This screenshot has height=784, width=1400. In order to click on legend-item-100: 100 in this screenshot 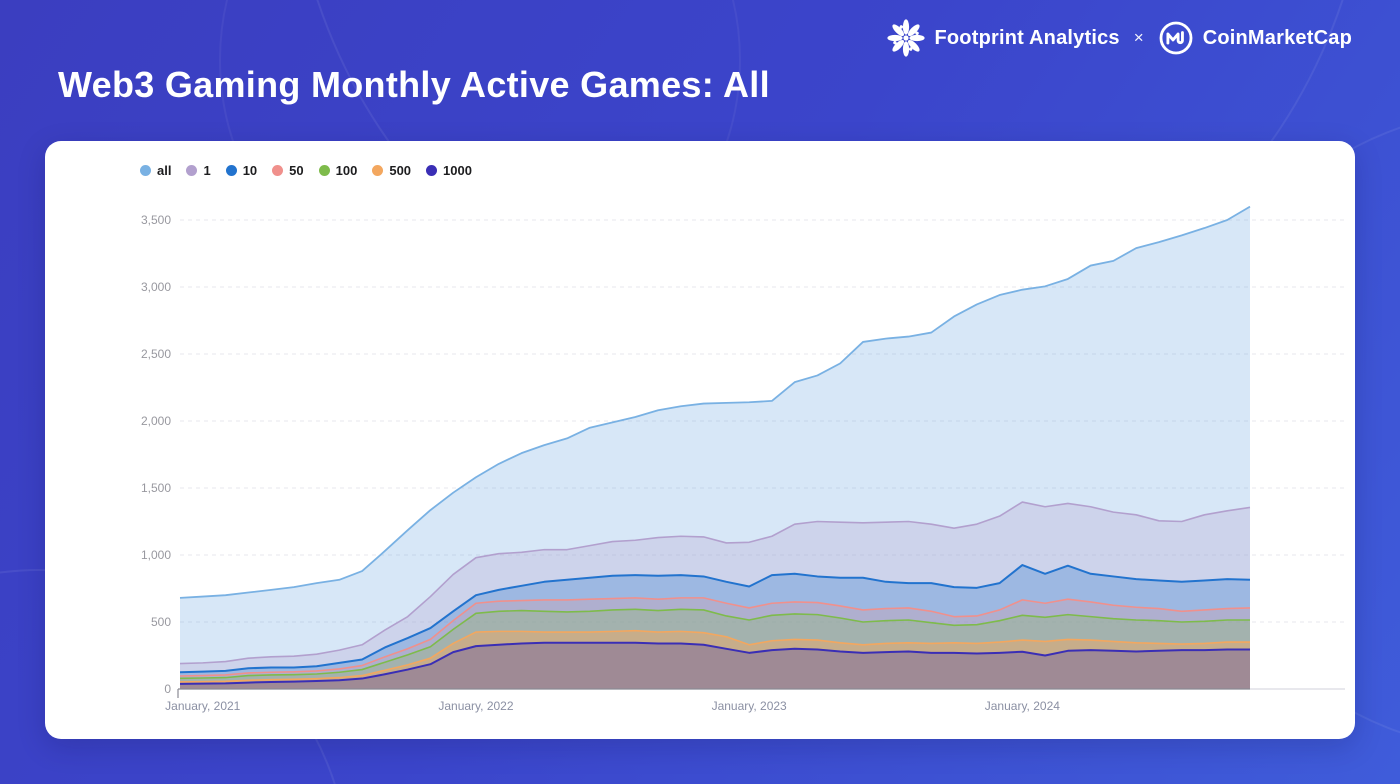, I will do `click(338, 170)`.